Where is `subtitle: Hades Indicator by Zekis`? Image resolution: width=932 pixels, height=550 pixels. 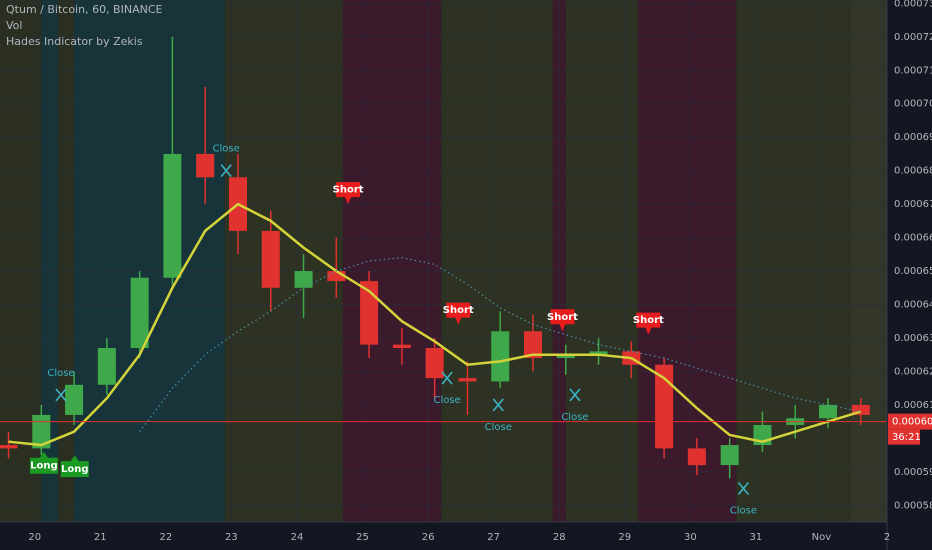
subtitle: Hades Indicator by Zekis is located at coordinates (74, 41).